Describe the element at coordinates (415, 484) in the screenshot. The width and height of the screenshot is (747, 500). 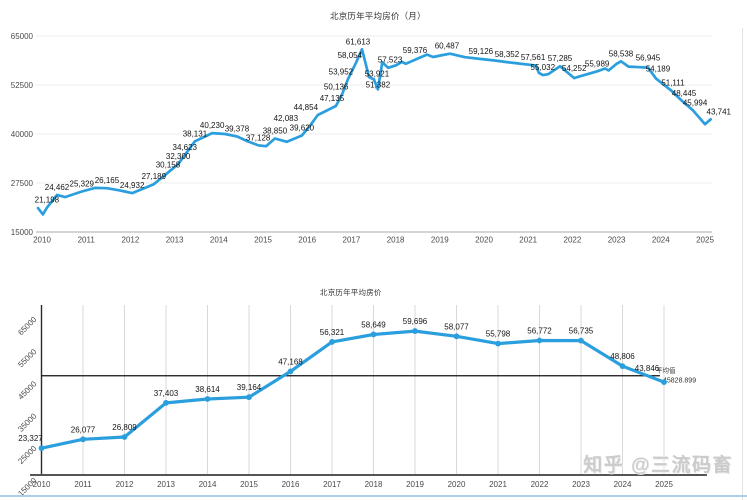
I see `yearly-x-tick-label: 2019` at that location.